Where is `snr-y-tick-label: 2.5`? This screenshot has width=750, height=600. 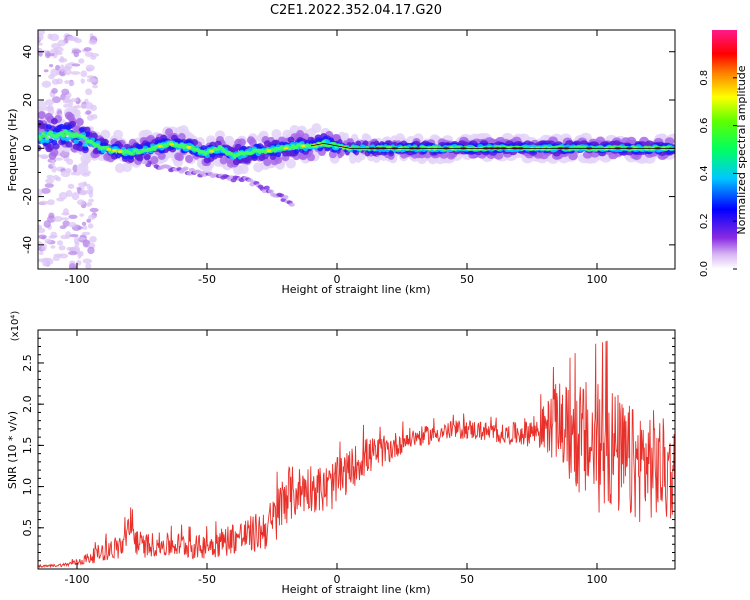
snr-y-tick-label: 2.5 is located at coordinates (27, 363).